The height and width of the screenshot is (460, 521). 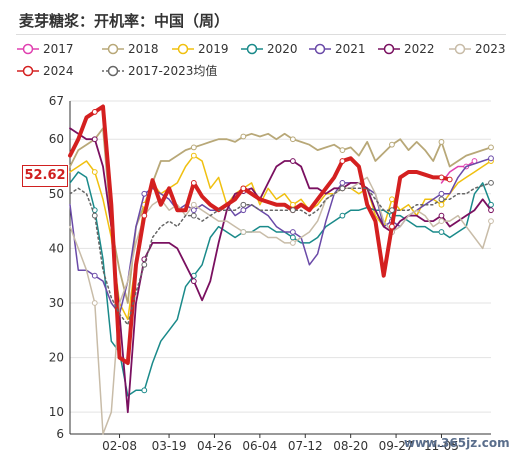 I want to click on legend-label: 2020, so click(x=282, y=49).